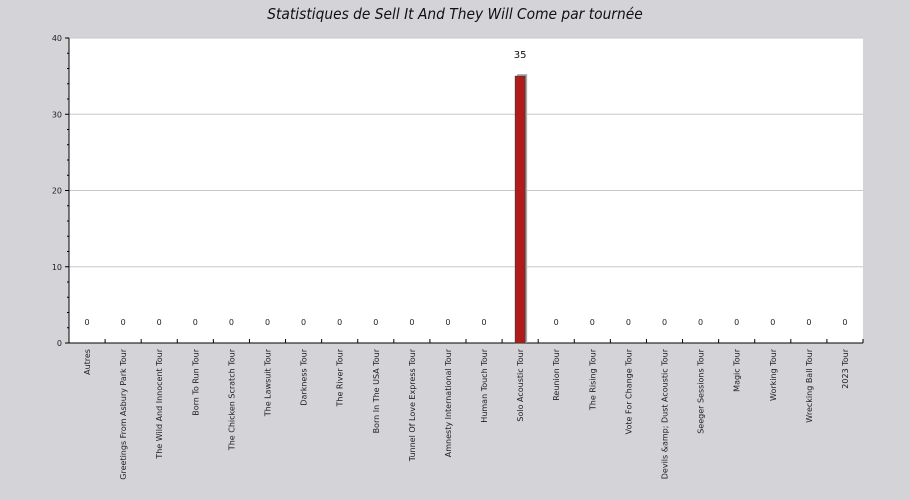  I want to click on x-tick-label: Reunion Tour, so click(556, 374).